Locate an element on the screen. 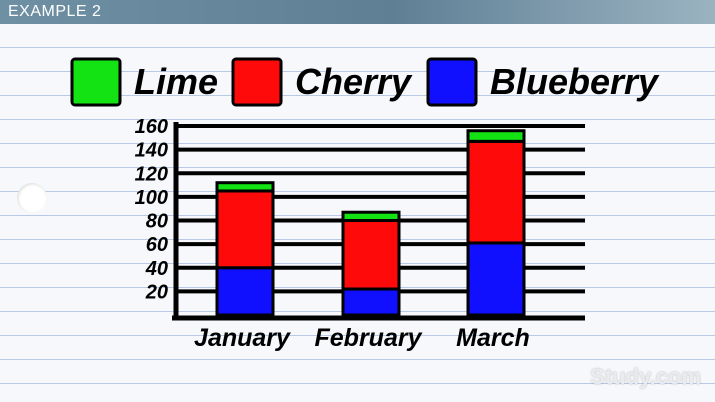 The height and width of the screenshot is (402, 715). y-tick-label-160: 160 is located at coordinates (151, 127).